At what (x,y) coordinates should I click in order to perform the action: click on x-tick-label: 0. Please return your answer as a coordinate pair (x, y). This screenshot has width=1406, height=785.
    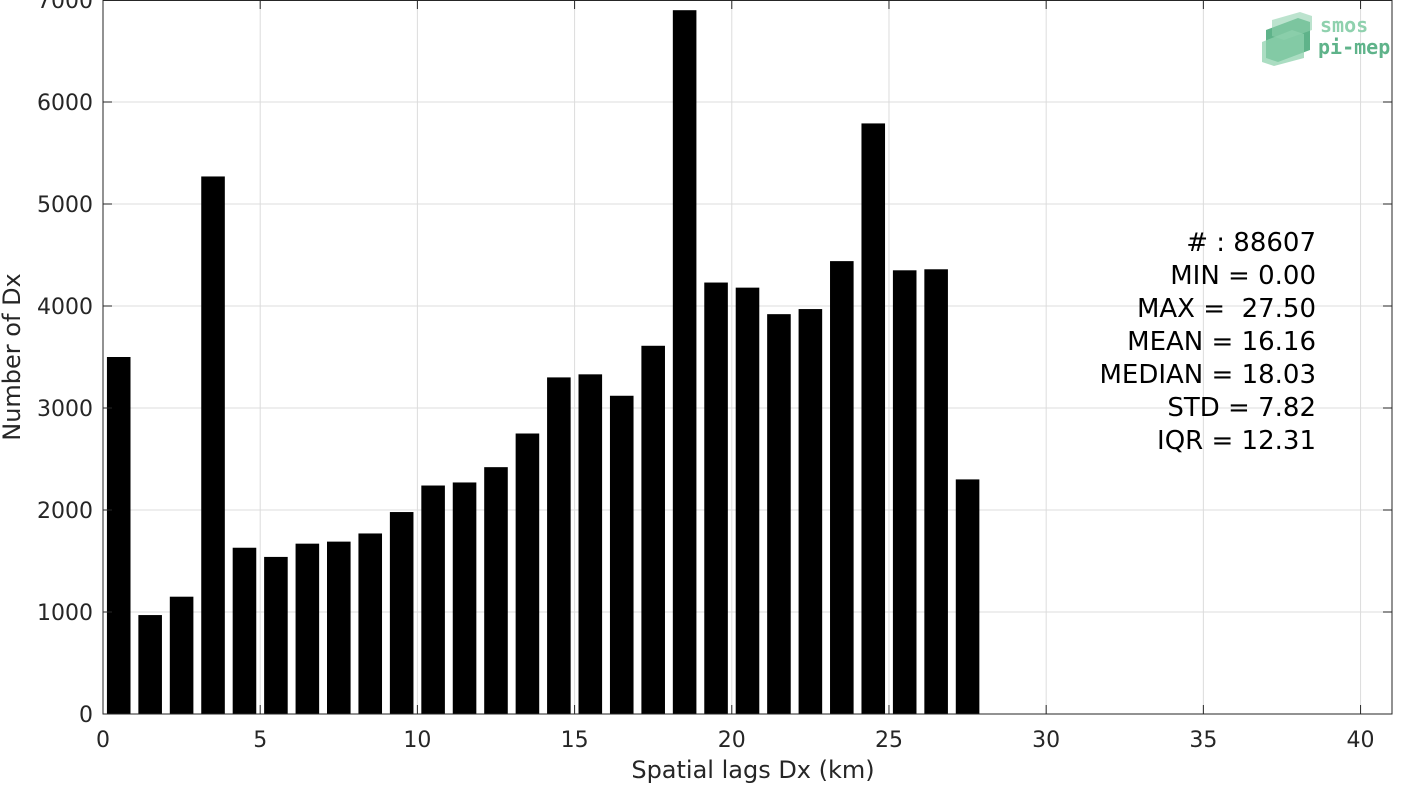
    Looking at the image, I should click on (103, 740).